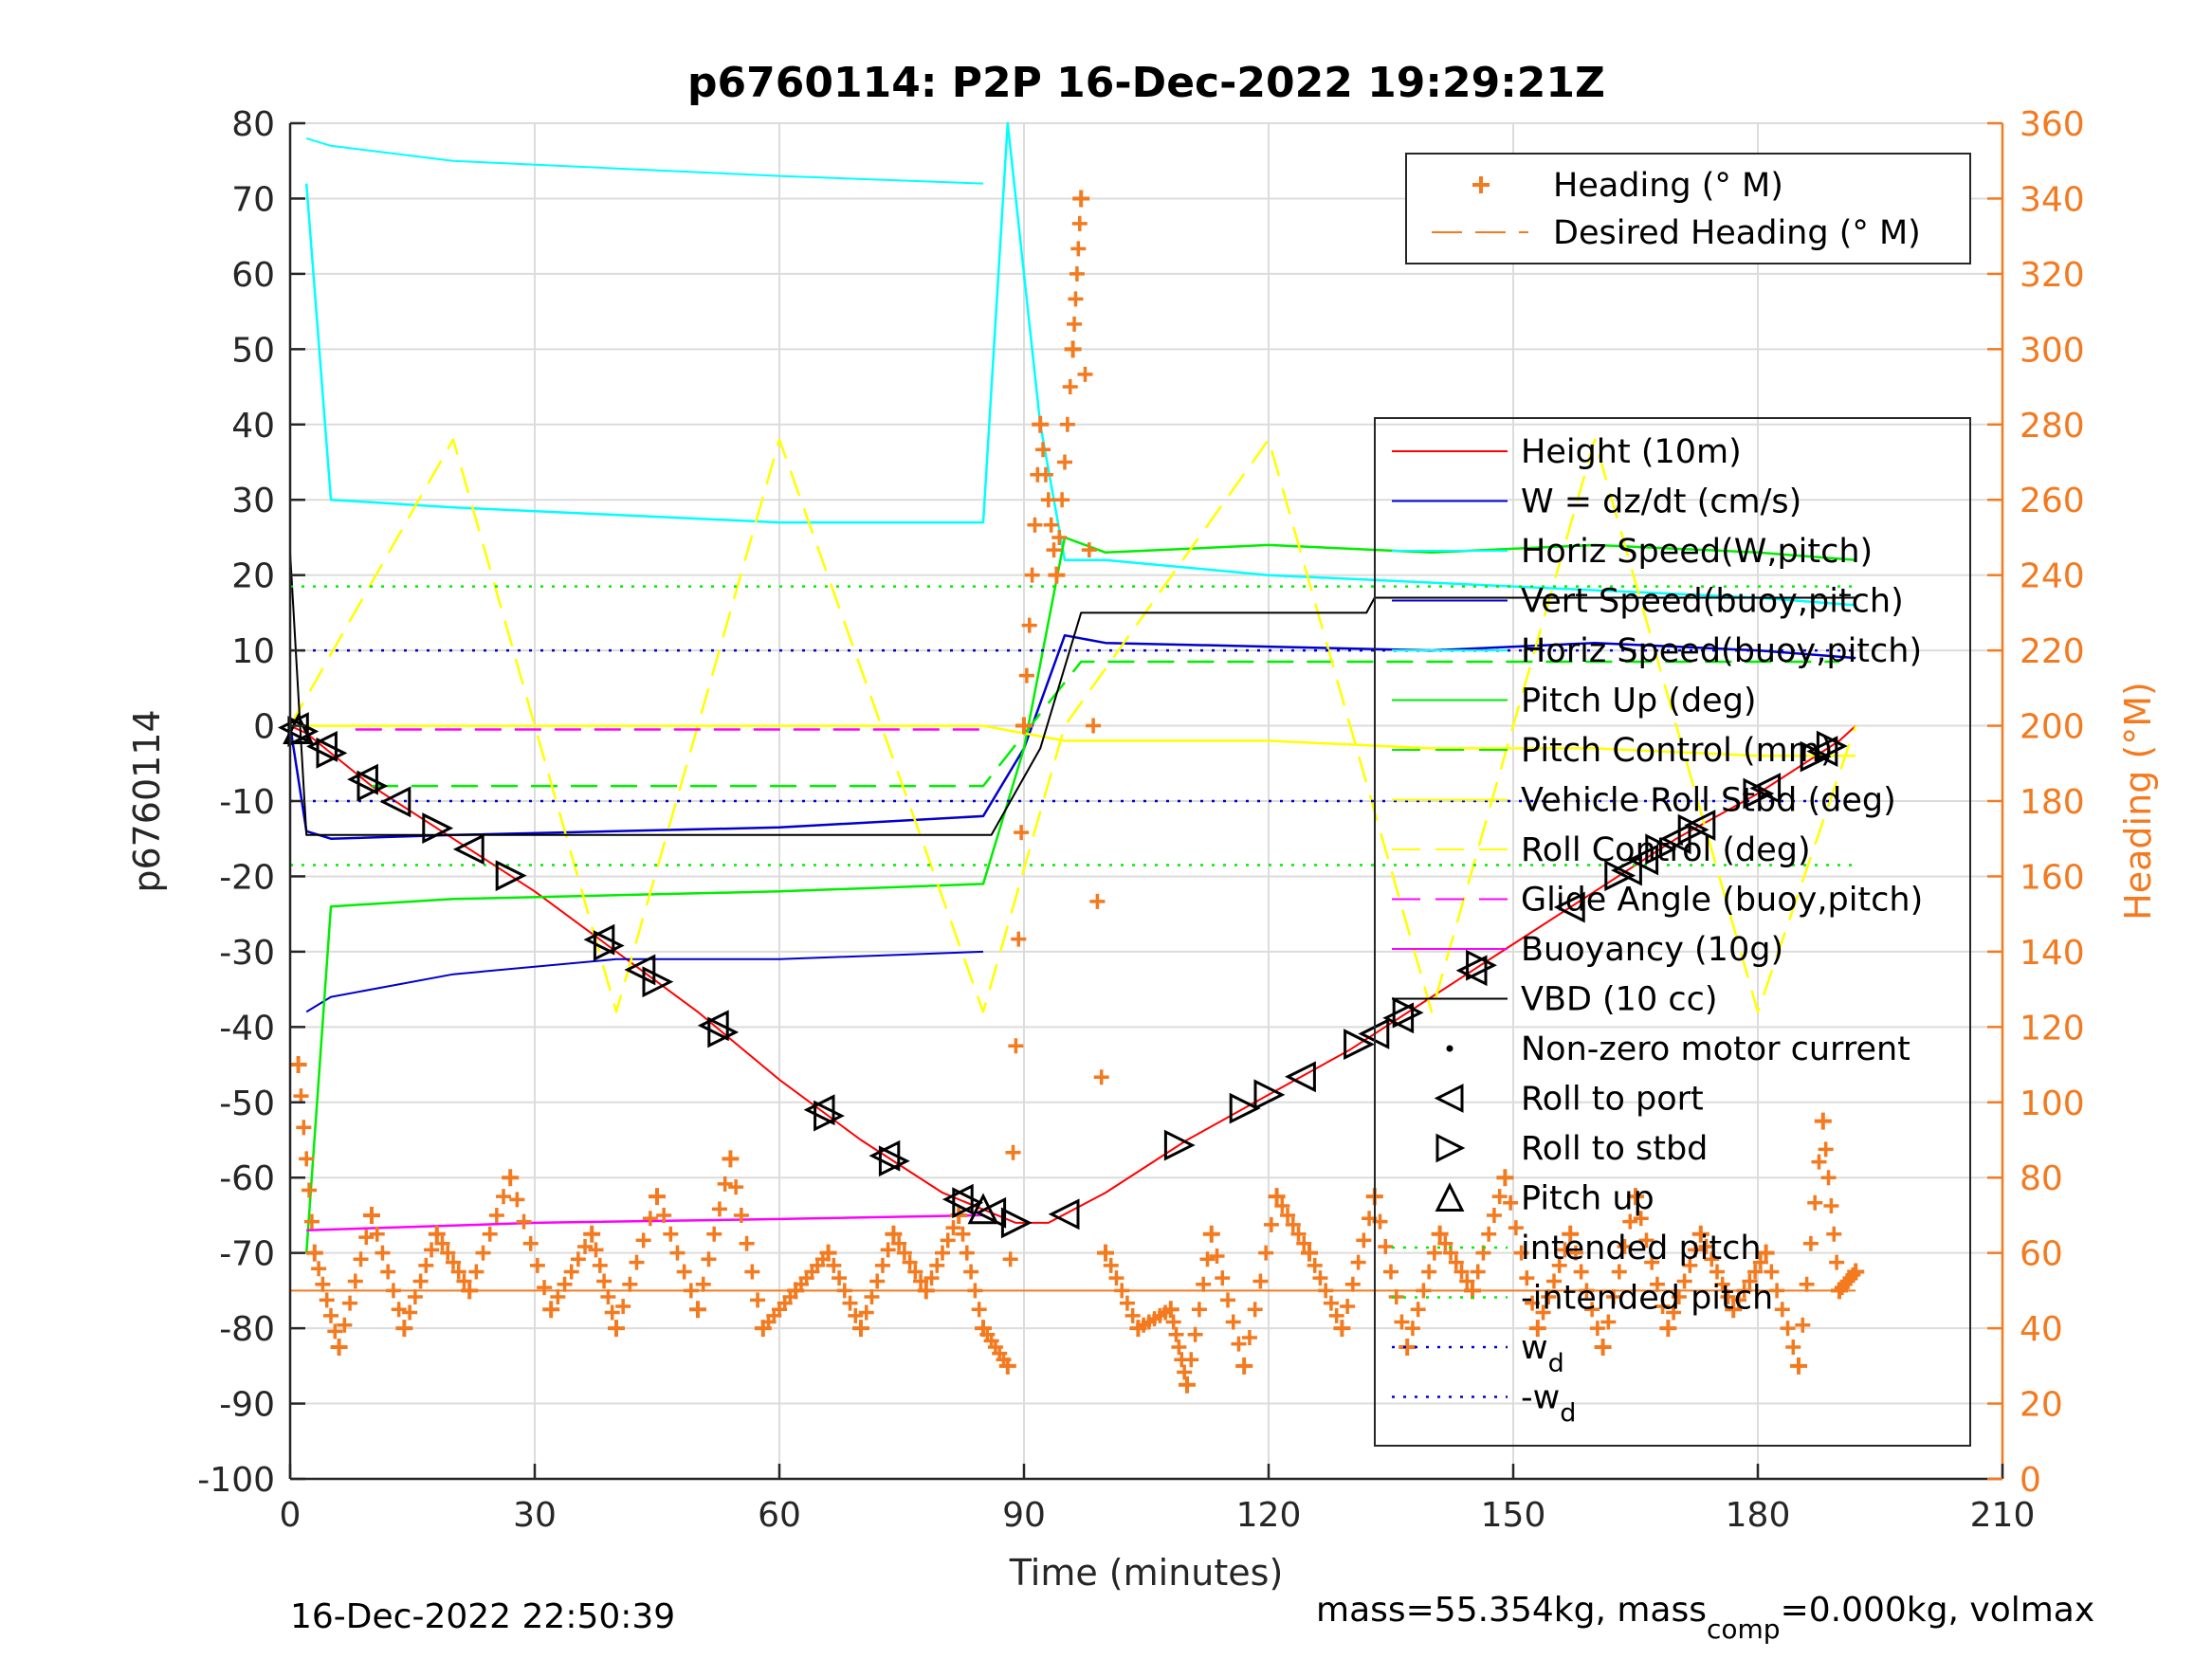  Describe the element at coordinates (247, 1254) in the screenshot. I see `y-tick-label-left: -70` at that location.